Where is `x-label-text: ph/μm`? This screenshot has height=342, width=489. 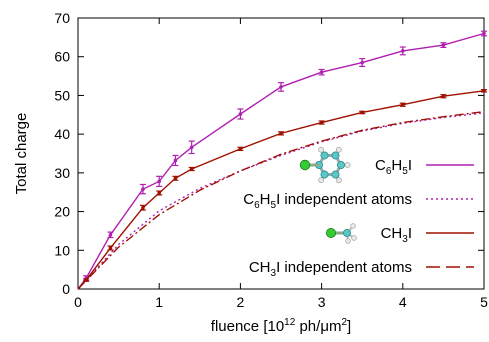 x-label-text: ph/μm is located at coordinates (318, 326).